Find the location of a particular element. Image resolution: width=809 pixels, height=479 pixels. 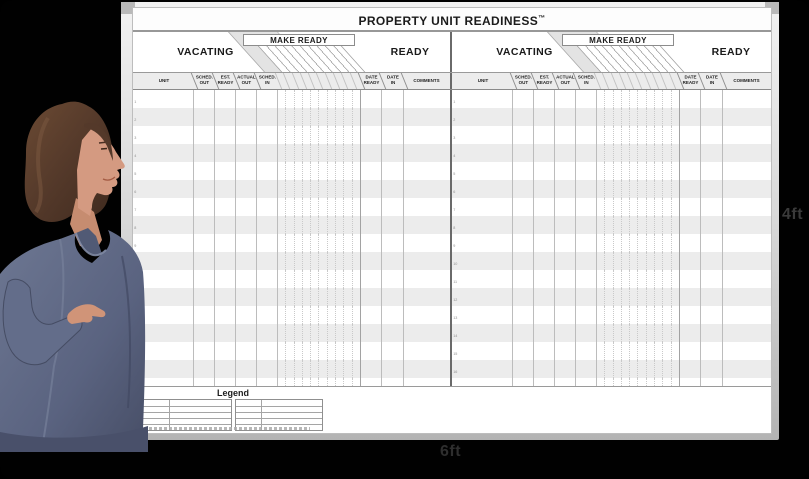

cell-unit: 9 is located at coordinates (163, 243).